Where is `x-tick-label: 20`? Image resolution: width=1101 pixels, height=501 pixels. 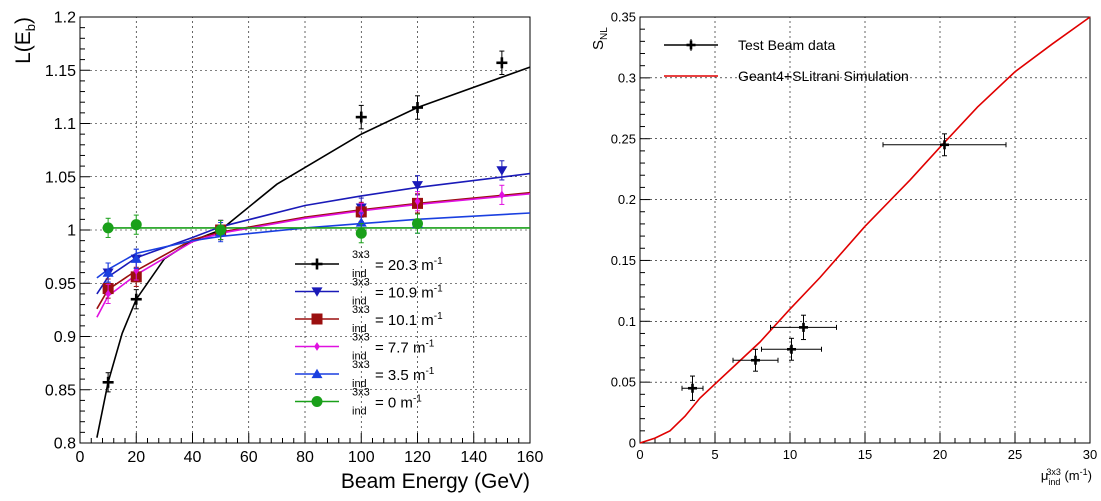
x-tick-label: 20 is located at coordinates (136, 457).